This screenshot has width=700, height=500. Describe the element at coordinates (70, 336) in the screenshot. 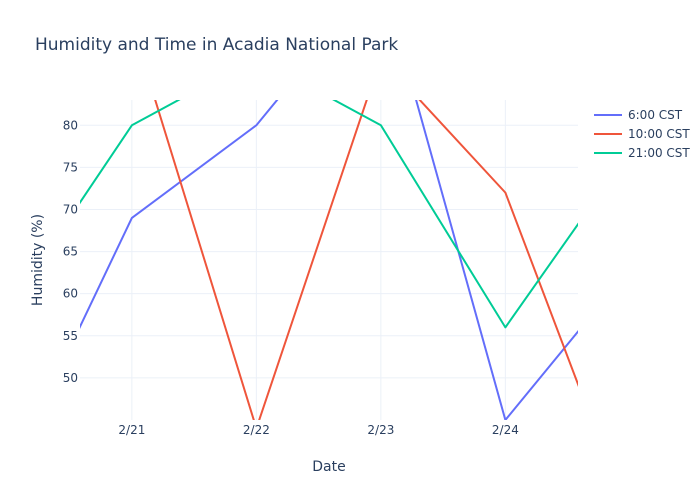

I see `y-tick-label: 55` at that location.